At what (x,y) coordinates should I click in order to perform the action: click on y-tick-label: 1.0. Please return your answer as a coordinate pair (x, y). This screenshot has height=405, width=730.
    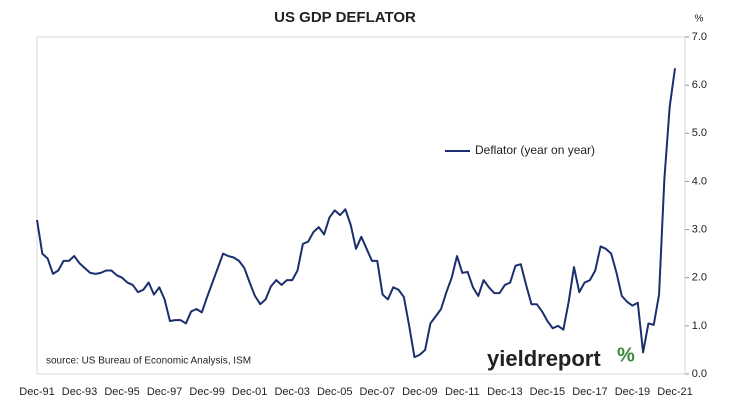
    Looking at the image, I should click on (699, 326).